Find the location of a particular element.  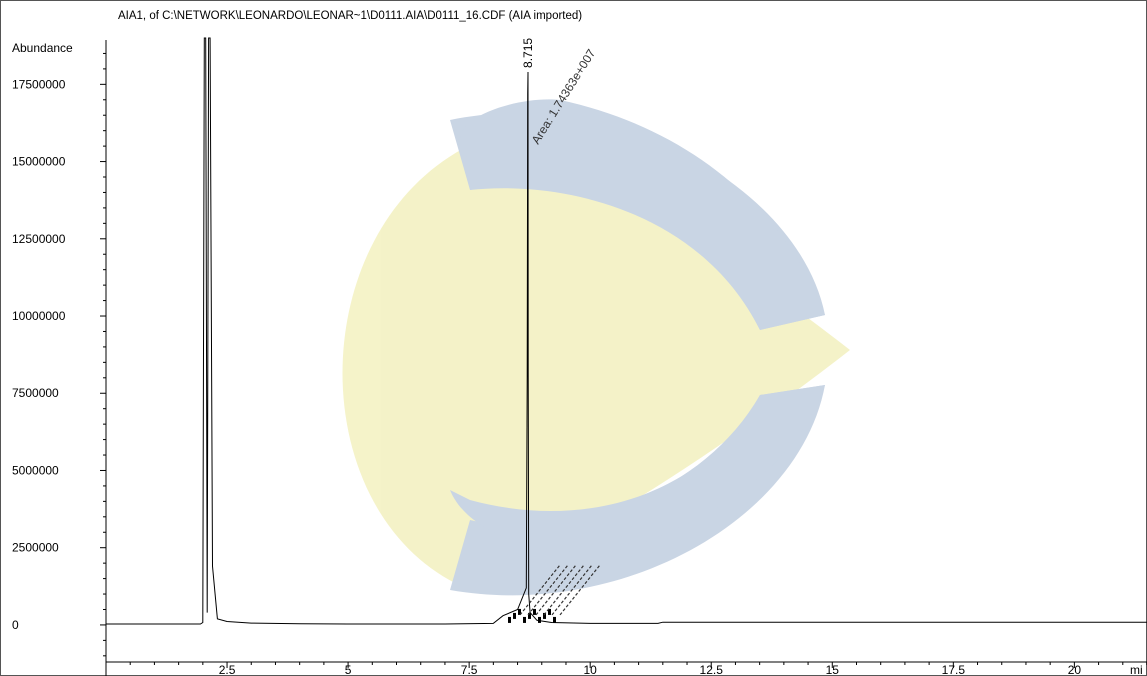

x-tick-label: 17.5 is located at coordinates (954, 669).